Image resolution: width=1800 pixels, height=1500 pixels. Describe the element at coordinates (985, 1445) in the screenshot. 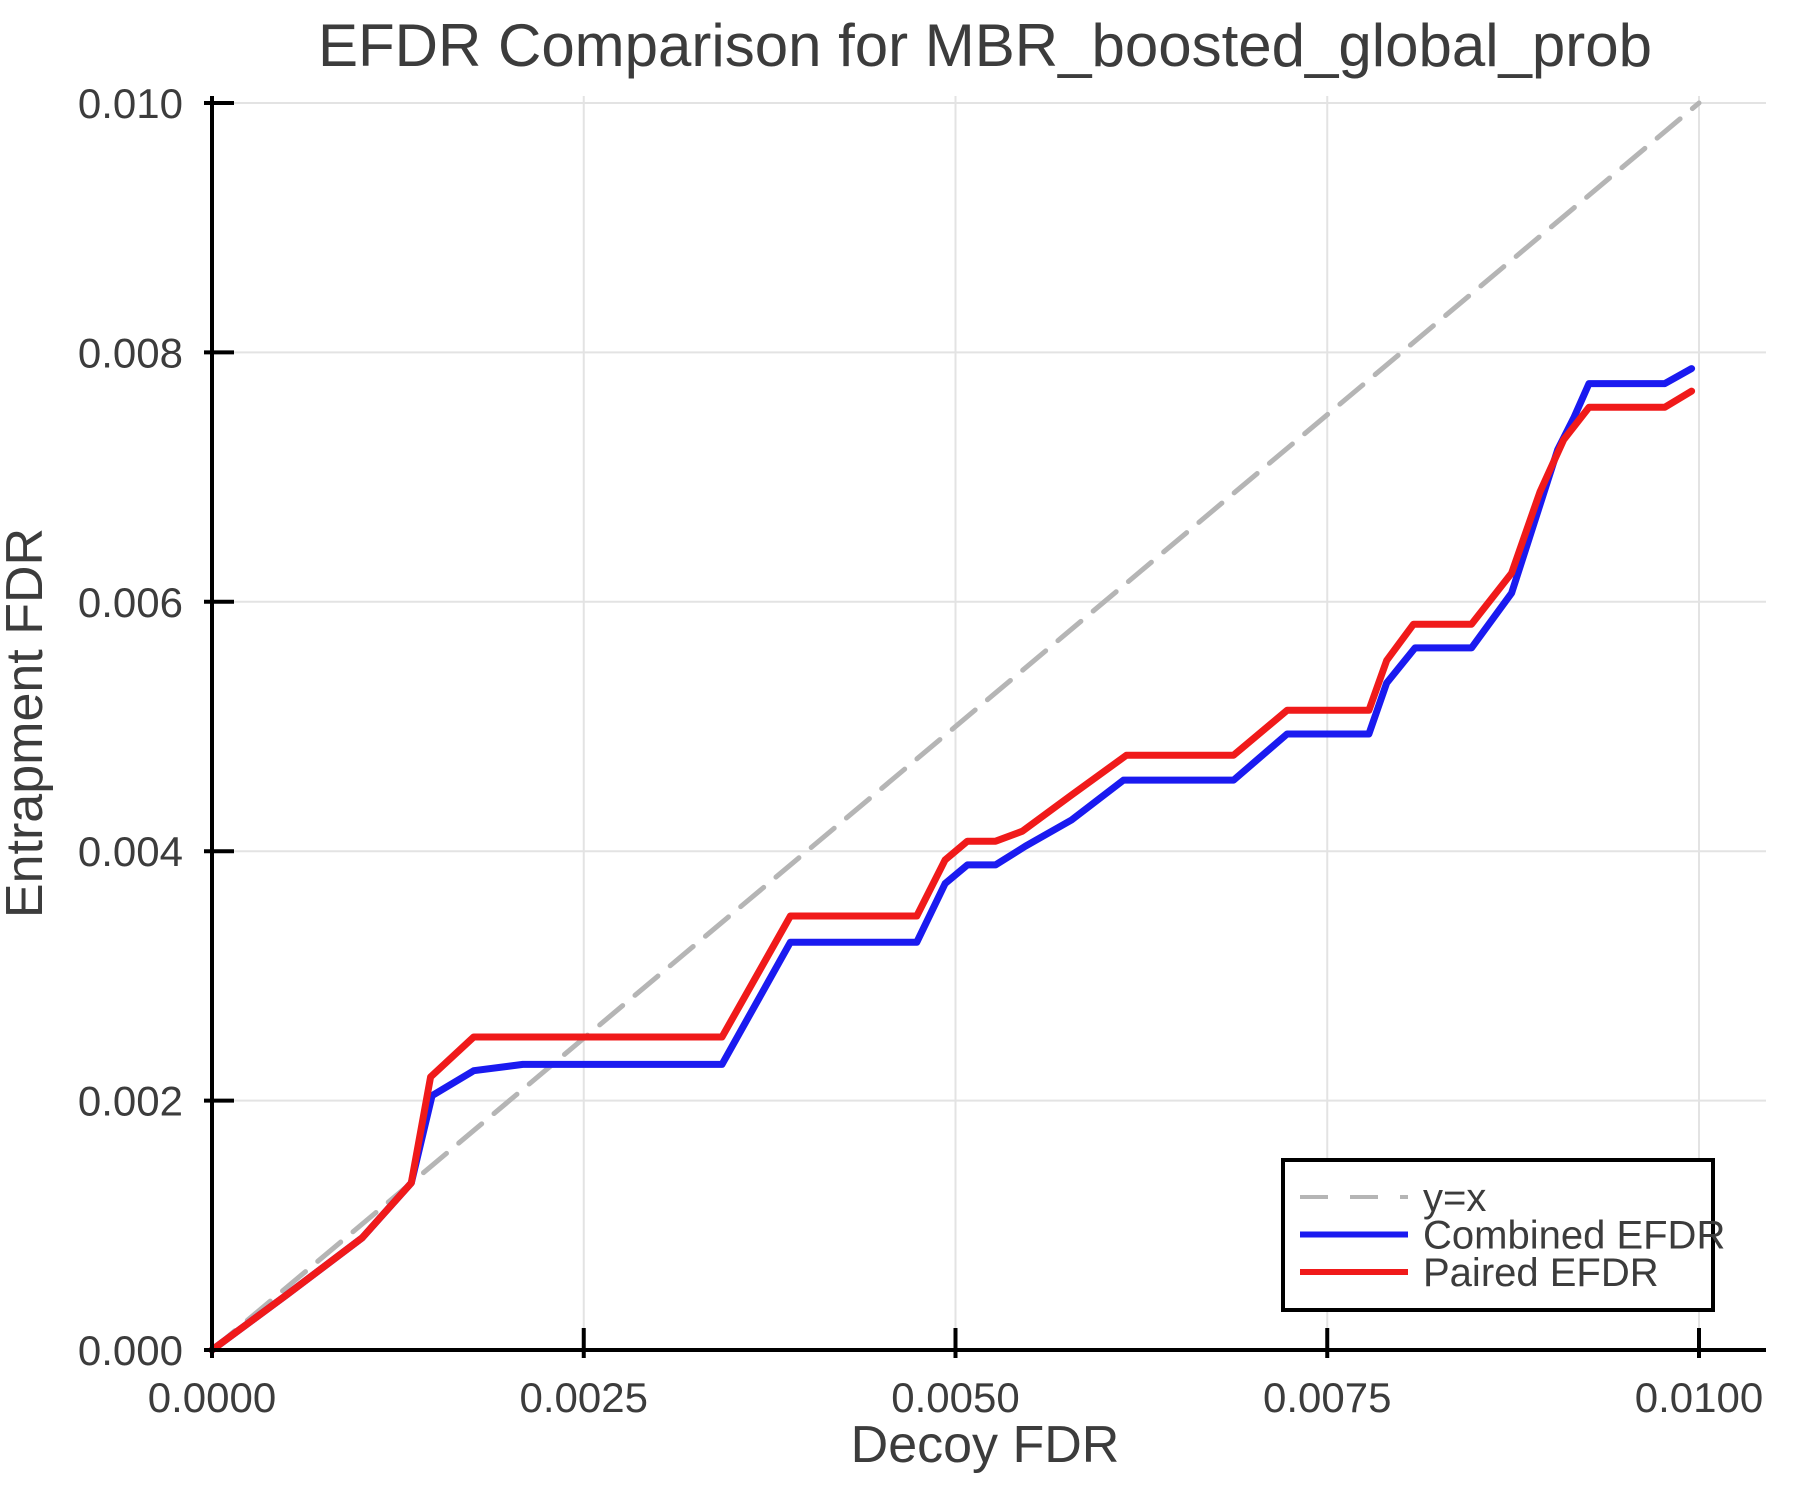

I see `x-axis-label: Decoy FDR` at that location.